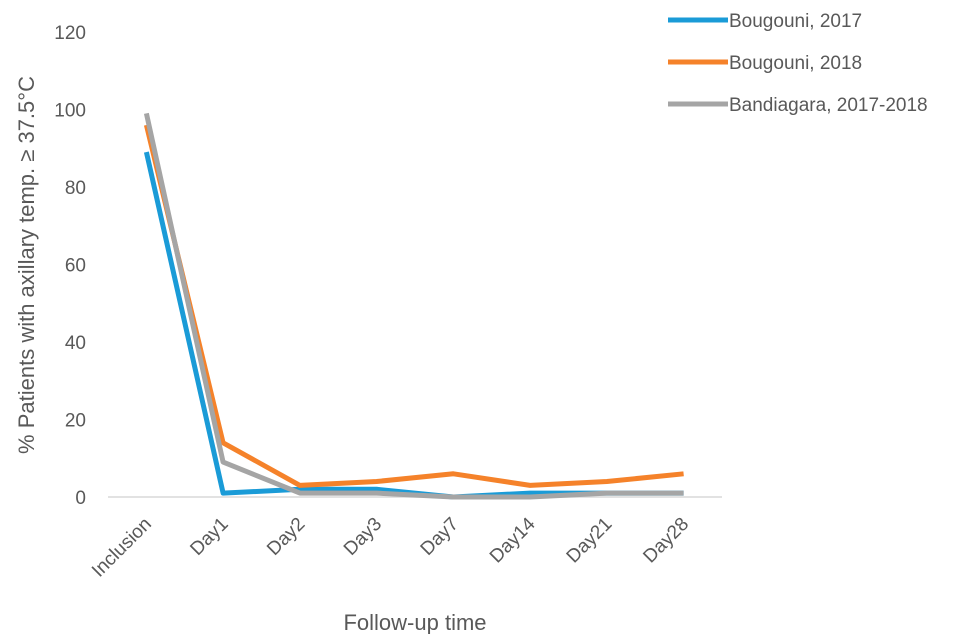 This screenshot has width=960, height=634. Describe the element at coordinates (209, 537) in the screenshot. I see `x-tick-label: Day1` at that location.